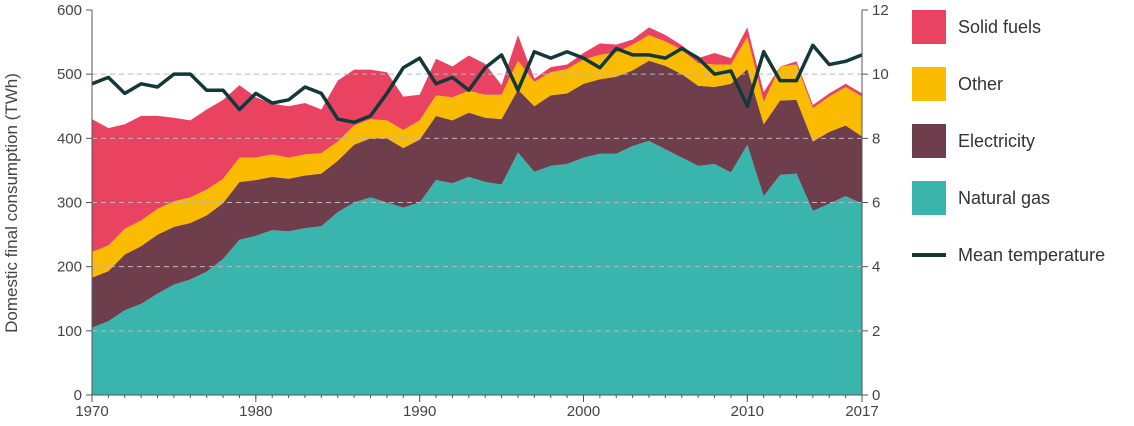  Describe the element at coordinates (419, 411) in the screenshot. I see `x-tick-label: 1990` at that location.